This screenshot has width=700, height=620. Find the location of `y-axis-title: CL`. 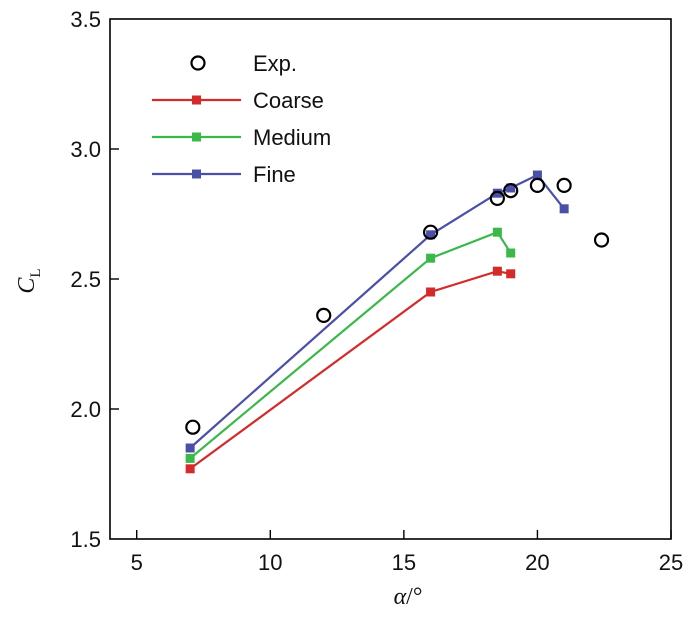

y-axis-title: CL is located at coordinates (29, 280).